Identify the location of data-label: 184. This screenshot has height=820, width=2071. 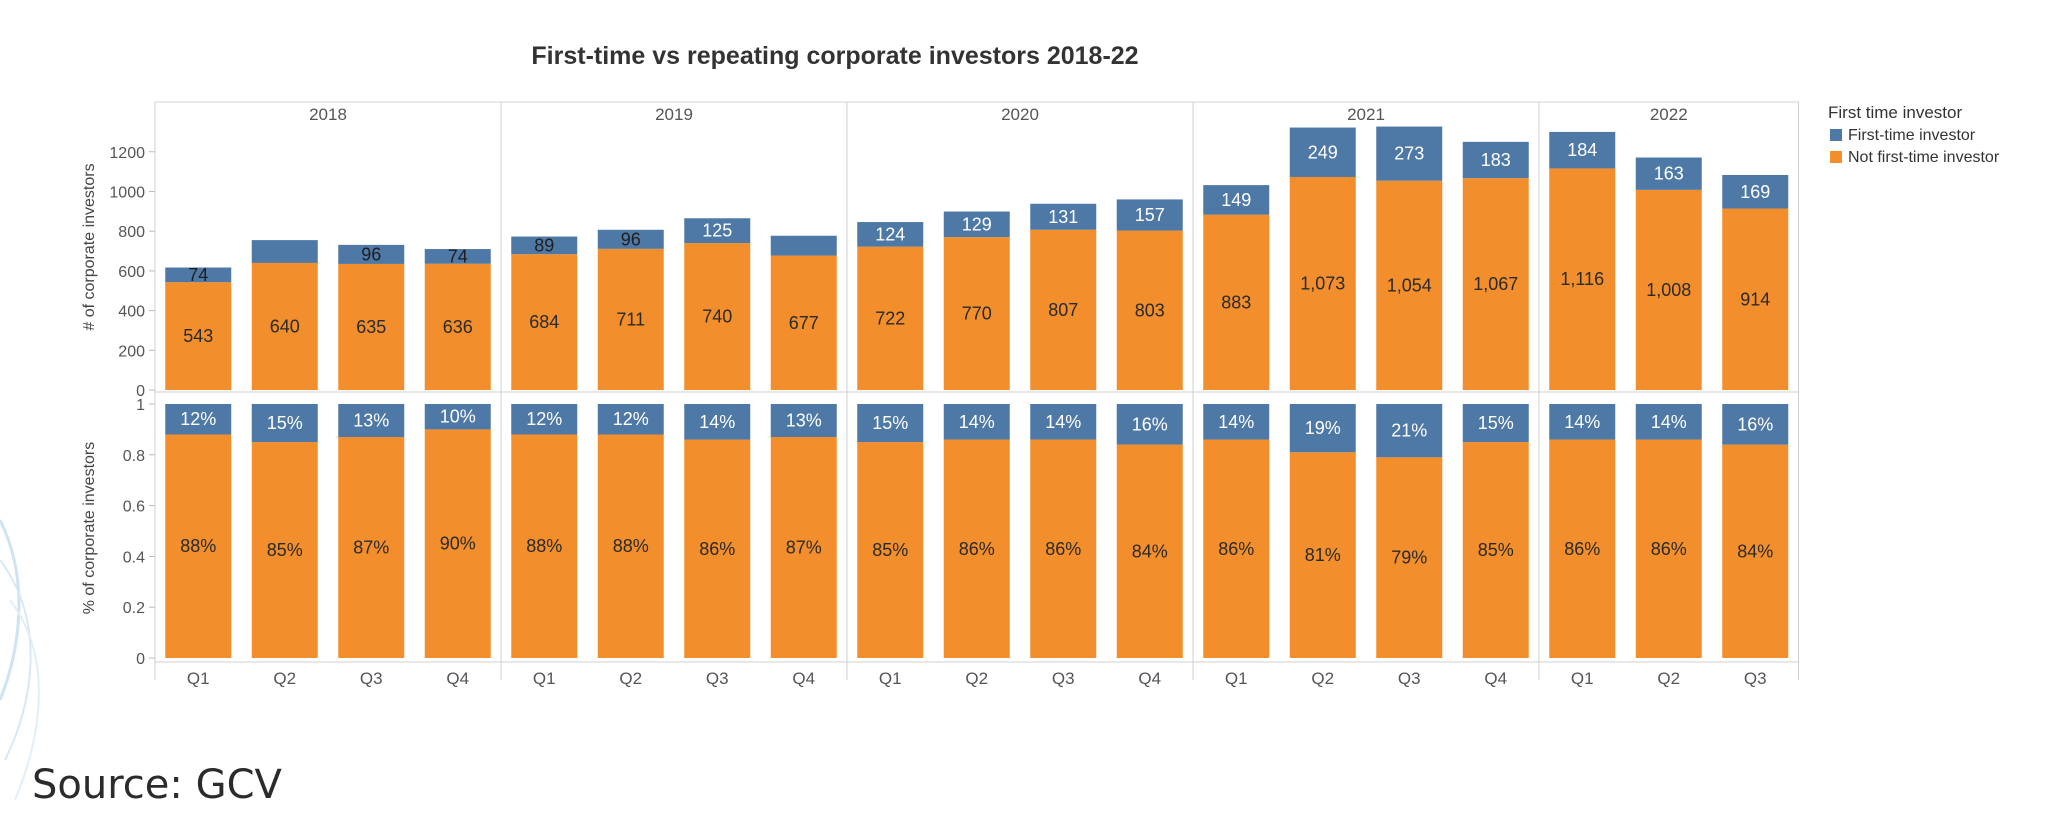
(1582, 150).